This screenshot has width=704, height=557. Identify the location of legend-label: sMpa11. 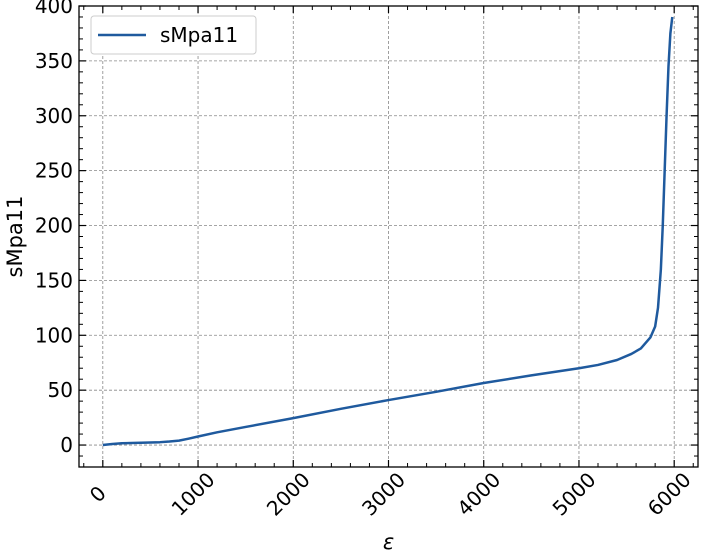
(199, 35).